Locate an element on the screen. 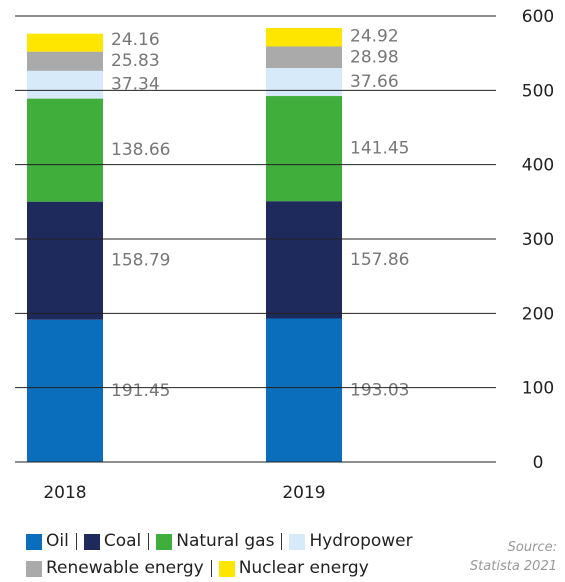  legend-item: Oil is located at coordinates (55, 541).